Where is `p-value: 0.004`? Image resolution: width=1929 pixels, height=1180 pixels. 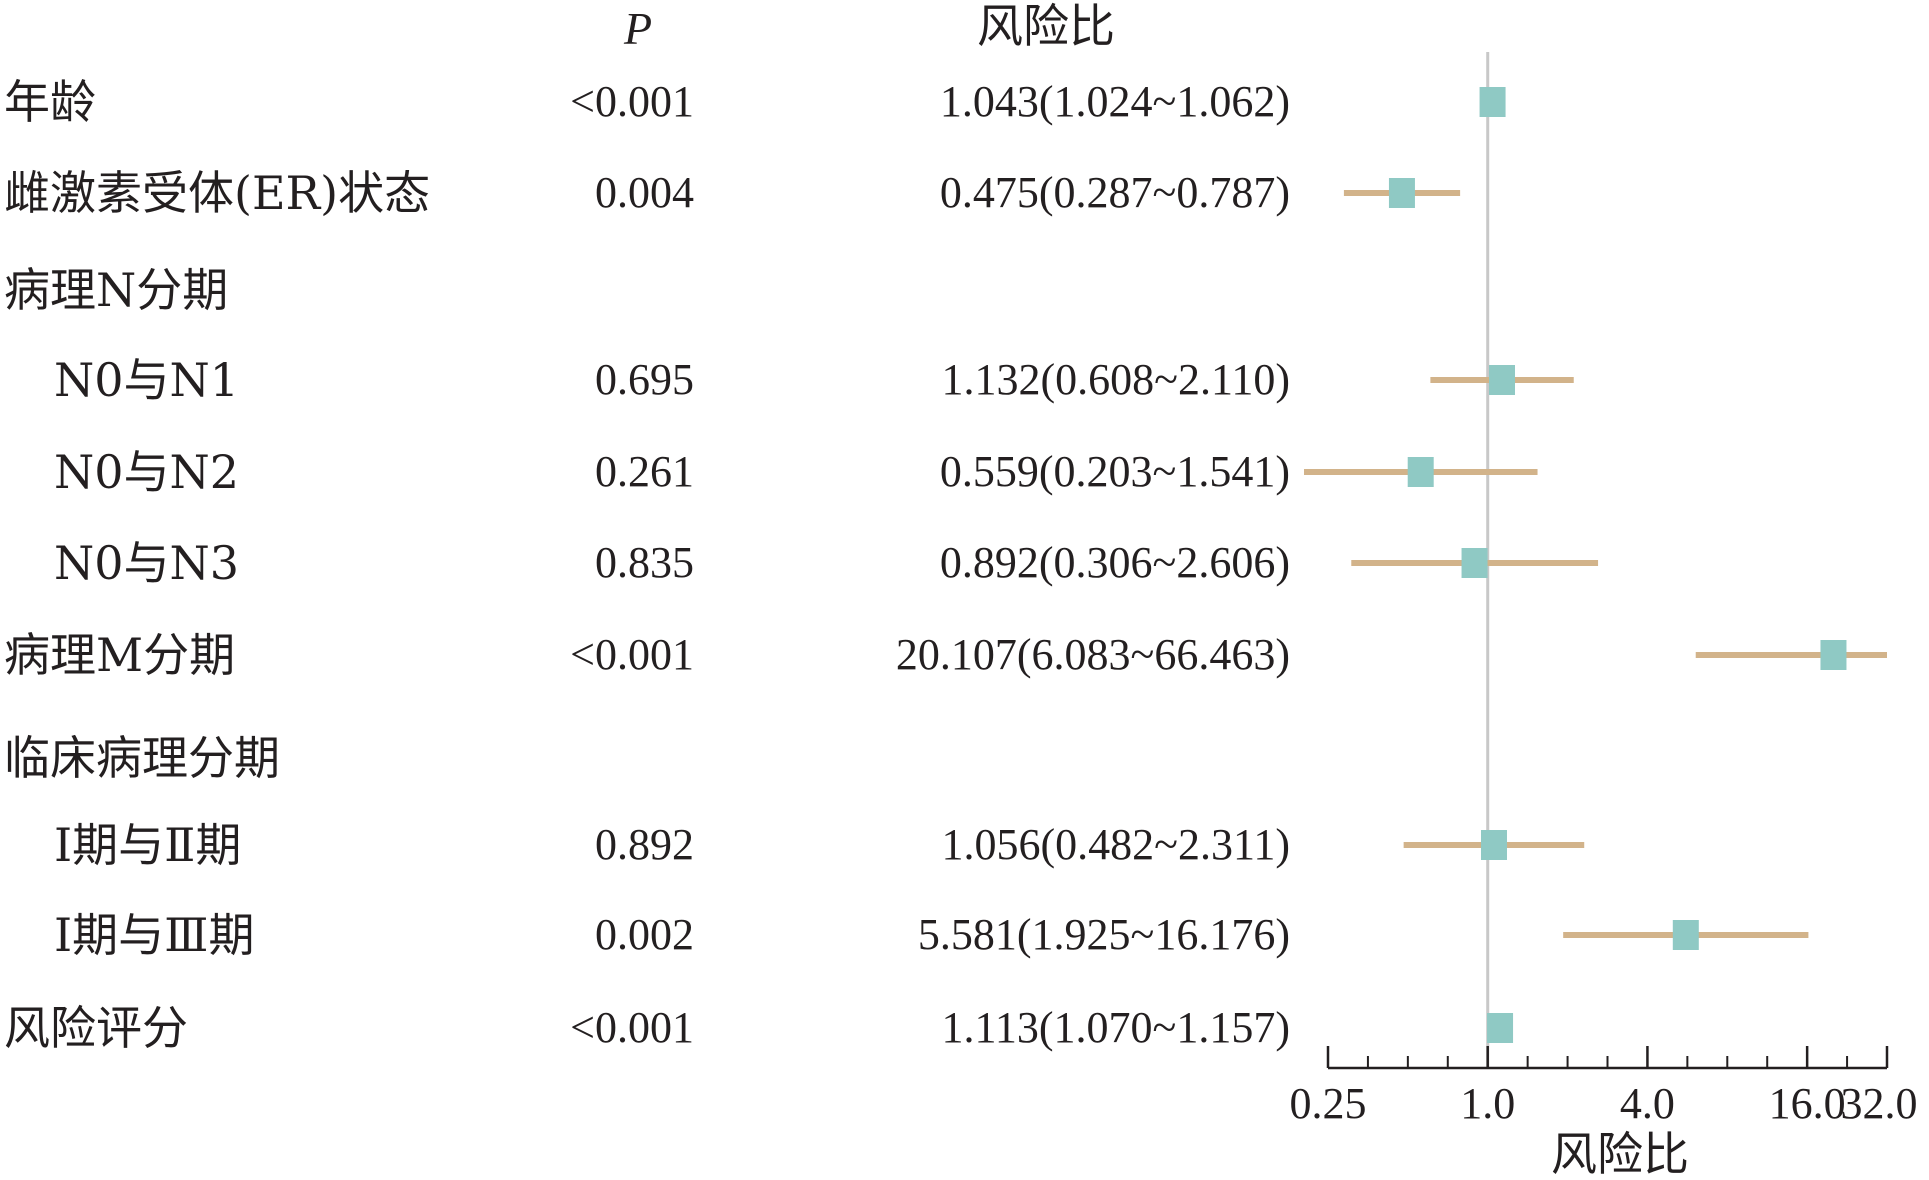 p-value: 0.004 is located at coordinates (644, 192).